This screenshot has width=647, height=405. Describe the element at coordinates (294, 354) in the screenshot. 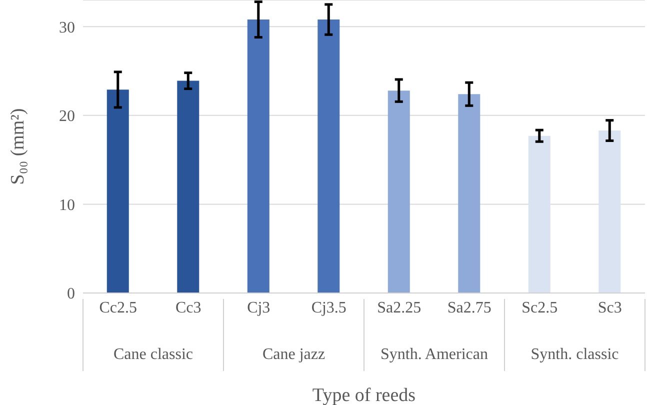

I see `text: Cane jazz` at that location.